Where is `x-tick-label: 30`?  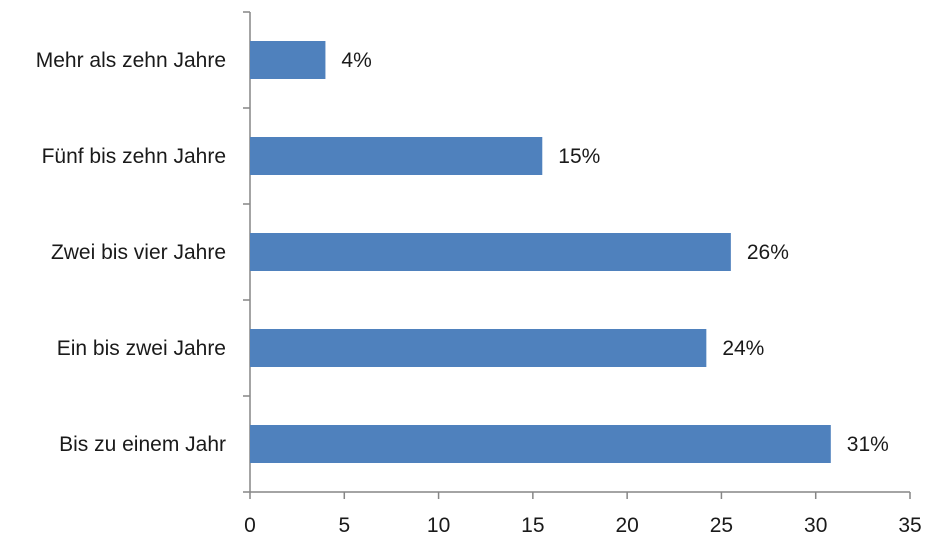 x-tick-label: 30 is located at coordinates (815, 525).